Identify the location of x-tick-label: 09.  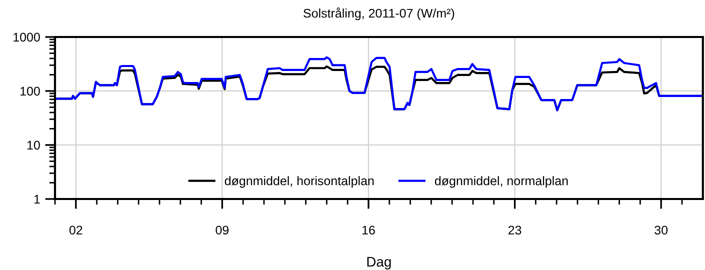
(222, 230).